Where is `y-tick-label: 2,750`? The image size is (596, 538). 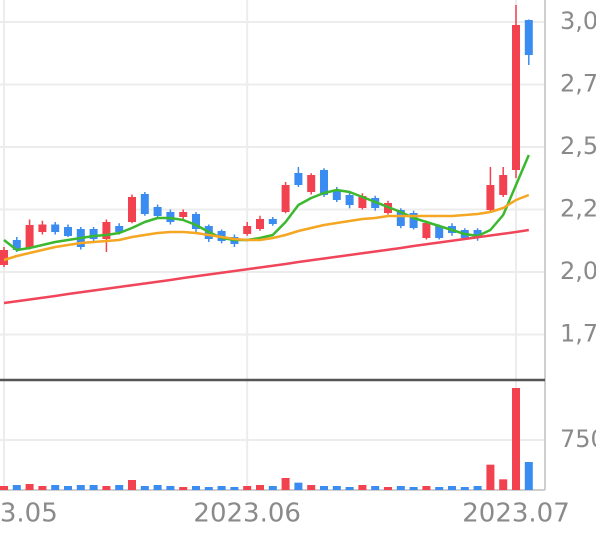 y-tick-label: 2,750 is located at coordinates (578, 84).